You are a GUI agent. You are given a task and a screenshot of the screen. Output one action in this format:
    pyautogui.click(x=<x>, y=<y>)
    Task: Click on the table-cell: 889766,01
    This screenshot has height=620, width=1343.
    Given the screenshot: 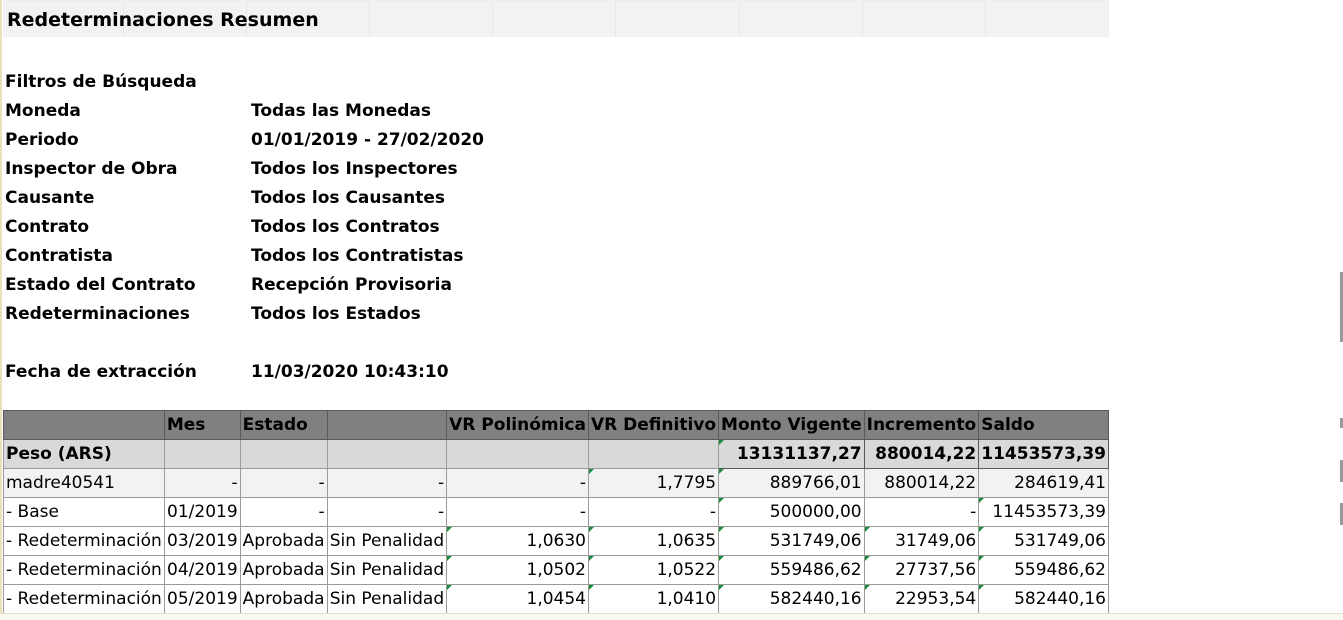 What is the action you would take?
    pyautogui.click(x=791, y=483)
    